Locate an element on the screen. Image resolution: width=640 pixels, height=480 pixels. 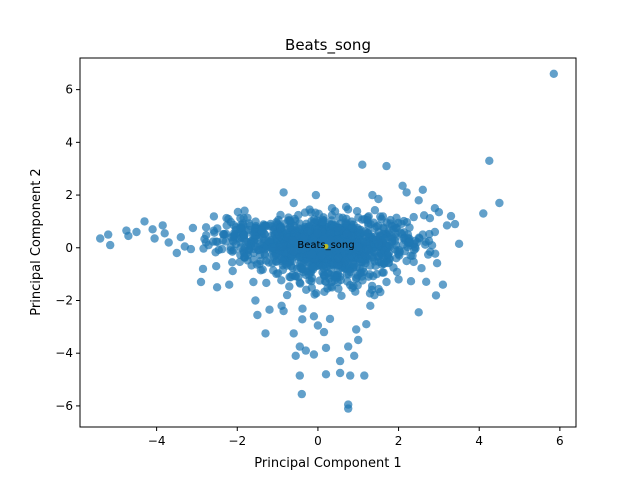
y-axis-label: Principal Component 2 is located at coordinates (36, 241).